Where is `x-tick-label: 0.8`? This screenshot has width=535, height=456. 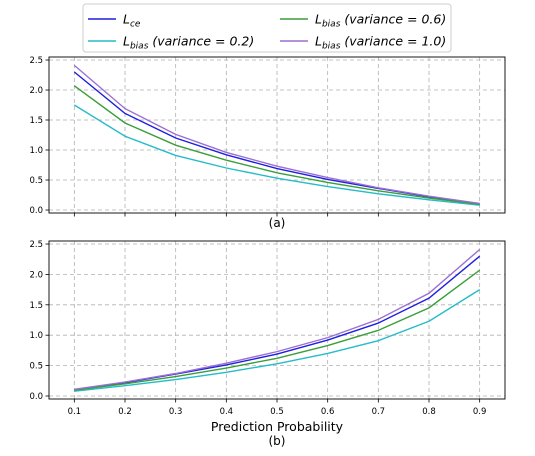 x-tick-label: 0.8 is located at coordinates (429, 412).